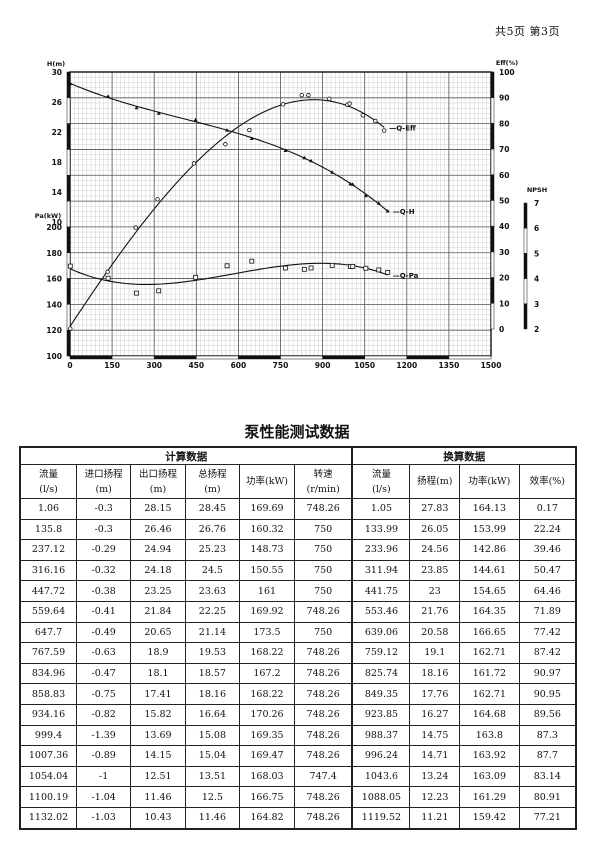 The width and height of the screenshot is (594, 841). I want to click on table-cell: 1132.02, so click(48, 818).